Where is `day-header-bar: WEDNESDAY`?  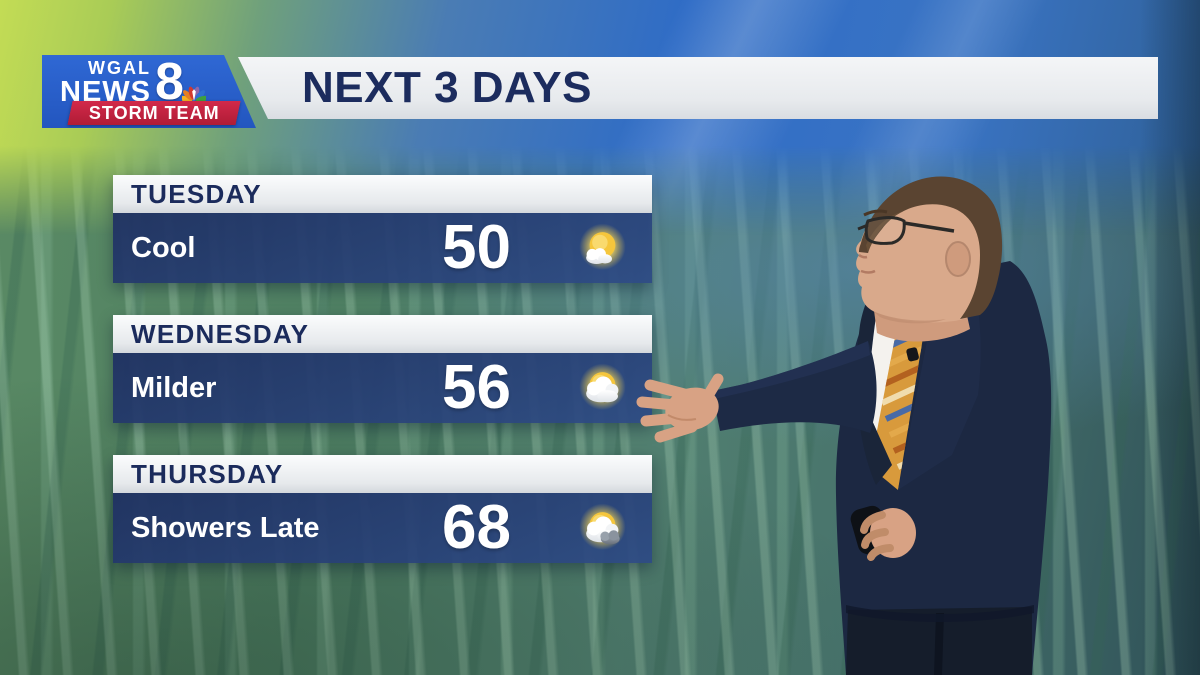 day-header-bar: WEDNESDAY is located at coordinates (382, 334).